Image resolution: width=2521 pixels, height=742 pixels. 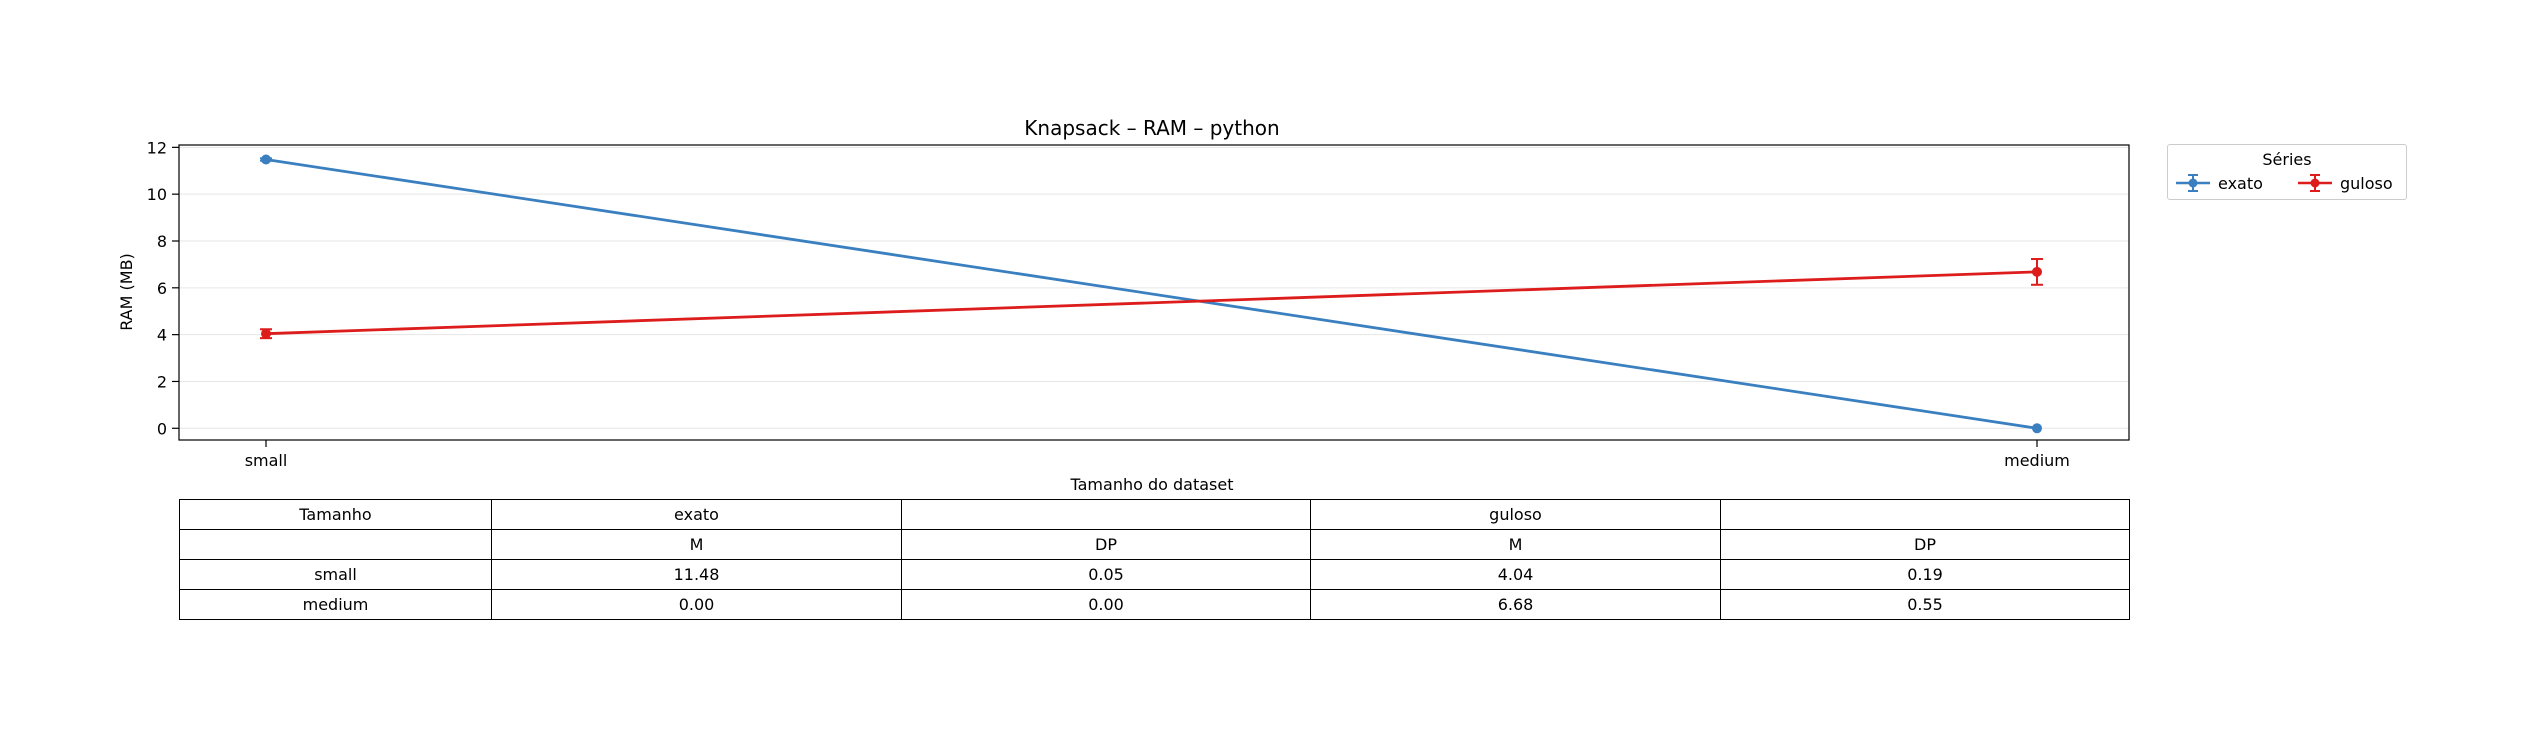 I want to click on table-row: small 11.48 0.05 4.04 0.19, so click(x=1154, y=574).